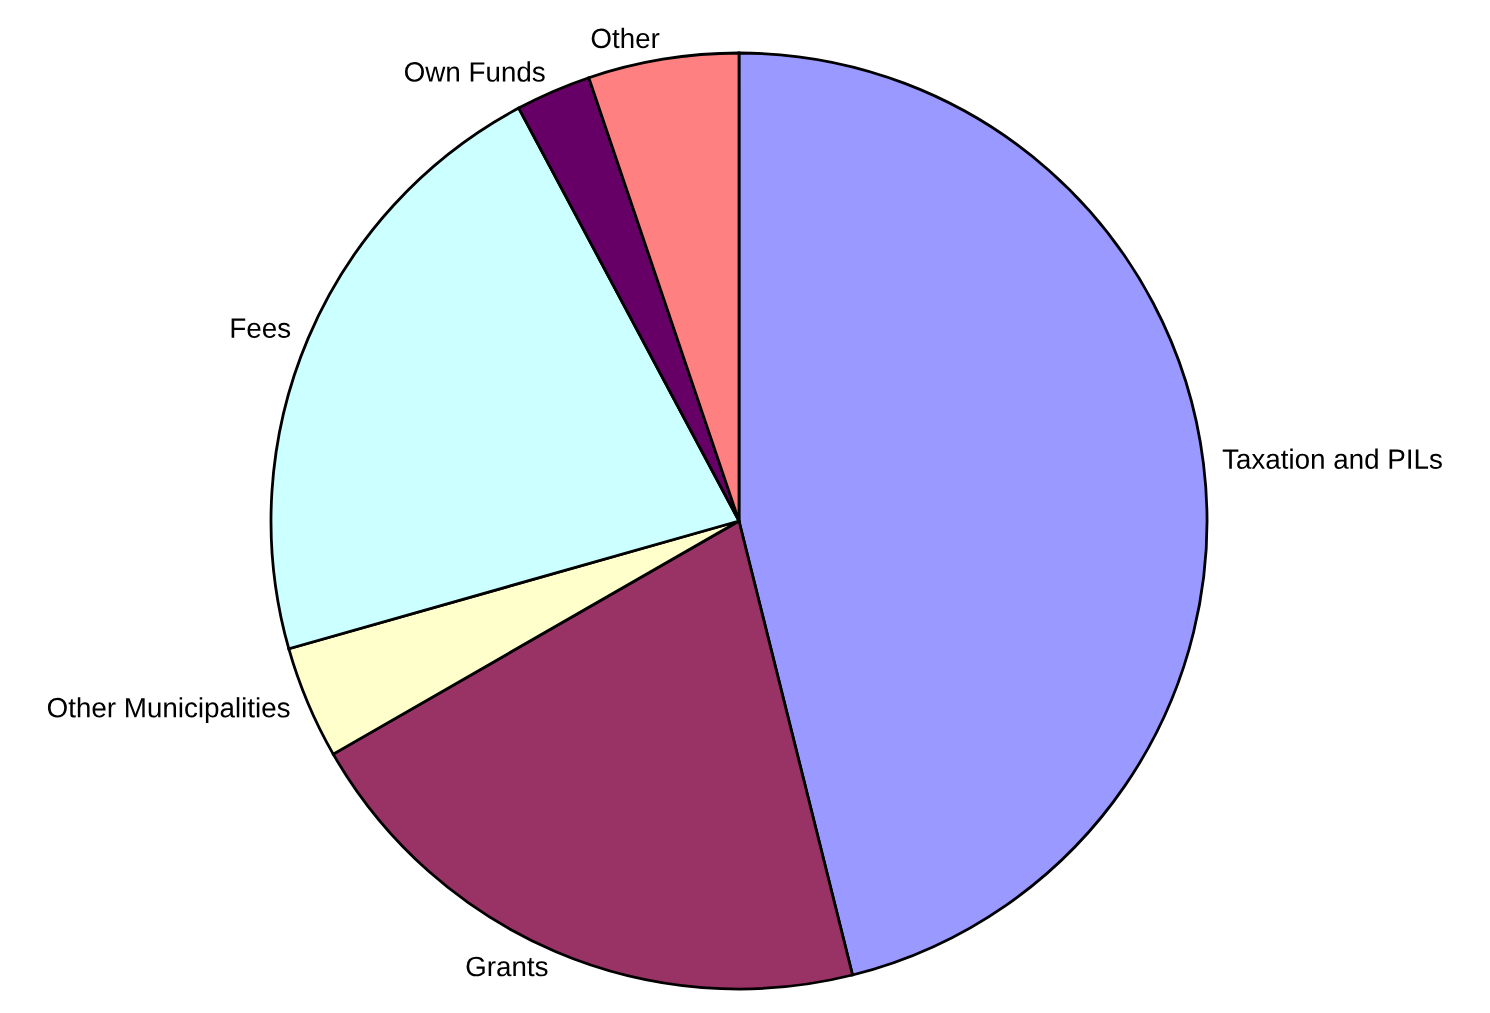 This screenshot has height=1013, width=1490. What do you see at coordinates (507, 966) in the screenshot?
I see `slice-label: Grants` at bounding box center [507, 966].